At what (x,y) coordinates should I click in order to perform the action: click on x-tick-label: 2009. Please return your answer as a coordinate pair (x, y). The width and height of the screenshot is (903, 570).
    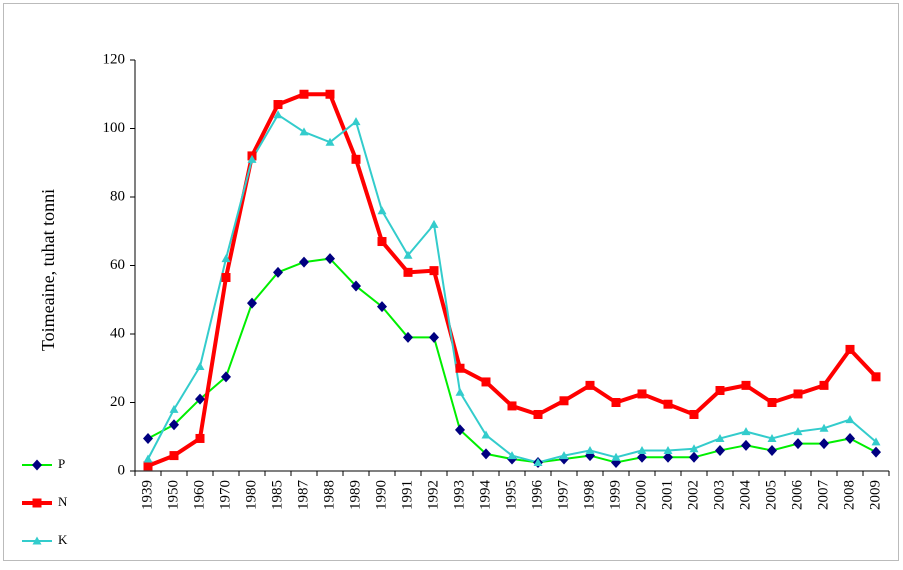
    Looking at the image, I should click on (875, 495).